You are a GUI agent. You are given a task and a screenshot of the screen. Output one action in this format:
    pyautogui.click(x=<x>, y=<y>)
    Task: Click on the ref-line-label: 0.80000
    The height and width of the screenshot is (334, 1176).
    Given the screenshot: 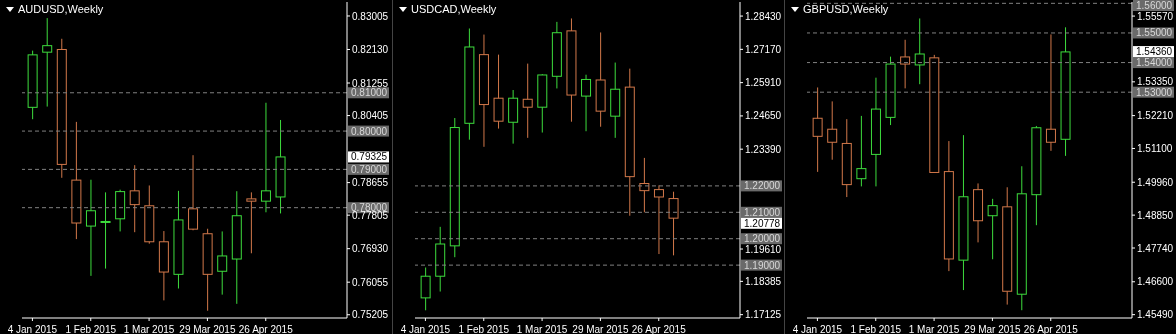 What is the action you would take?
    pyautogui.click(x=369, y=131)
    